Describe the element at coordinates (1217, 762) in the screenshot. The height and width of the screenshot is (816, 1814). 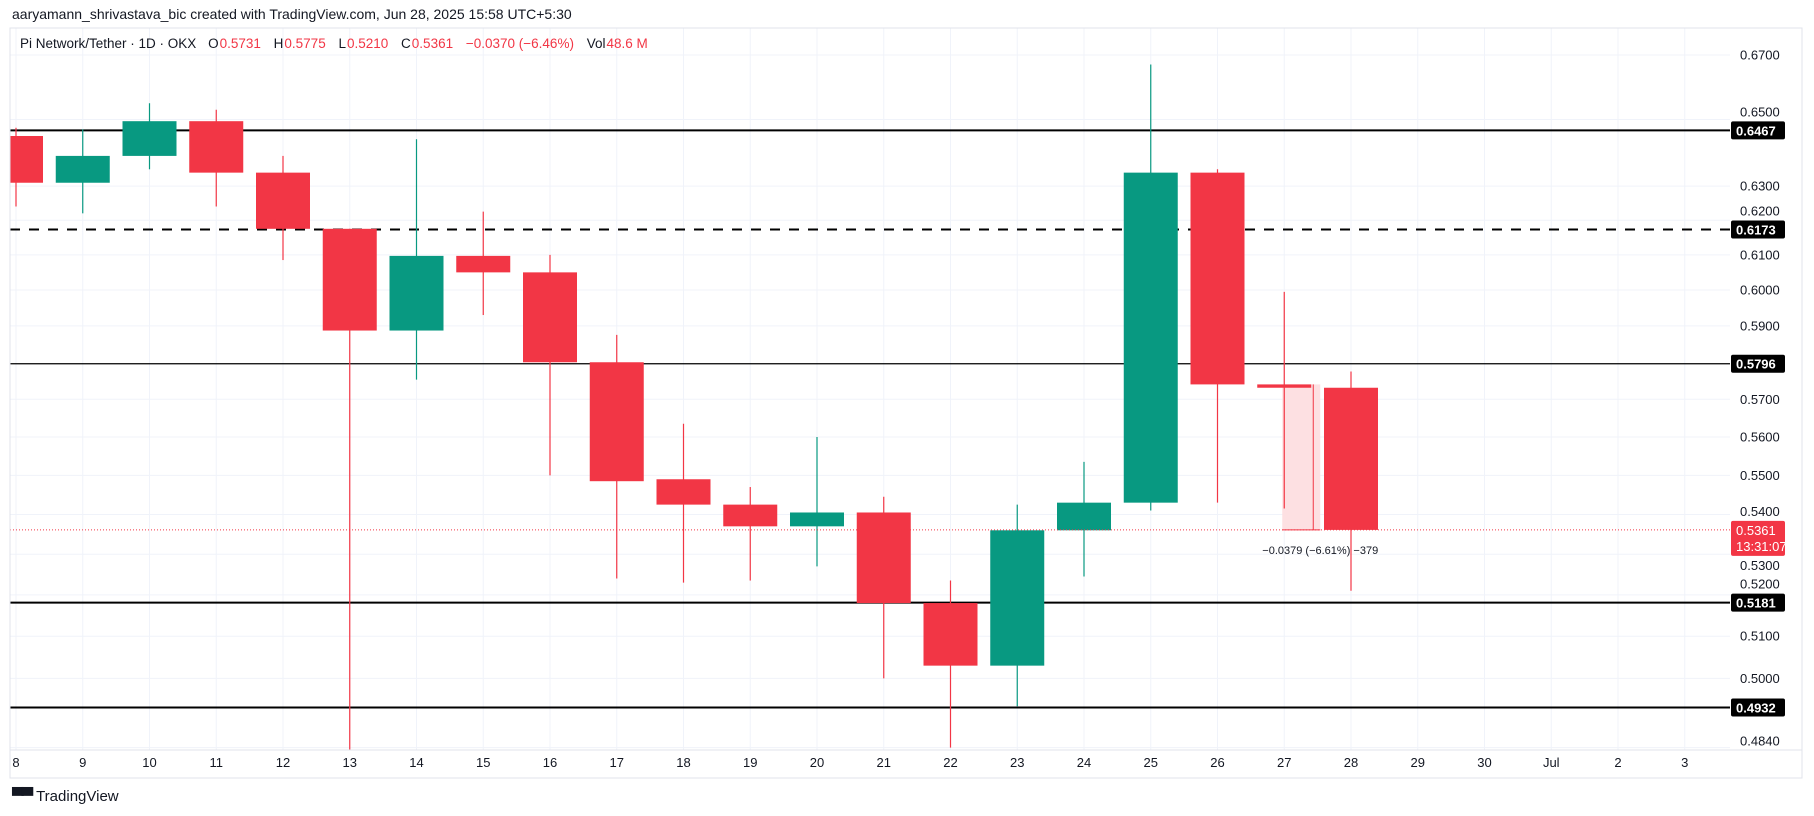
I see `time-tick-label: 26` at that location.